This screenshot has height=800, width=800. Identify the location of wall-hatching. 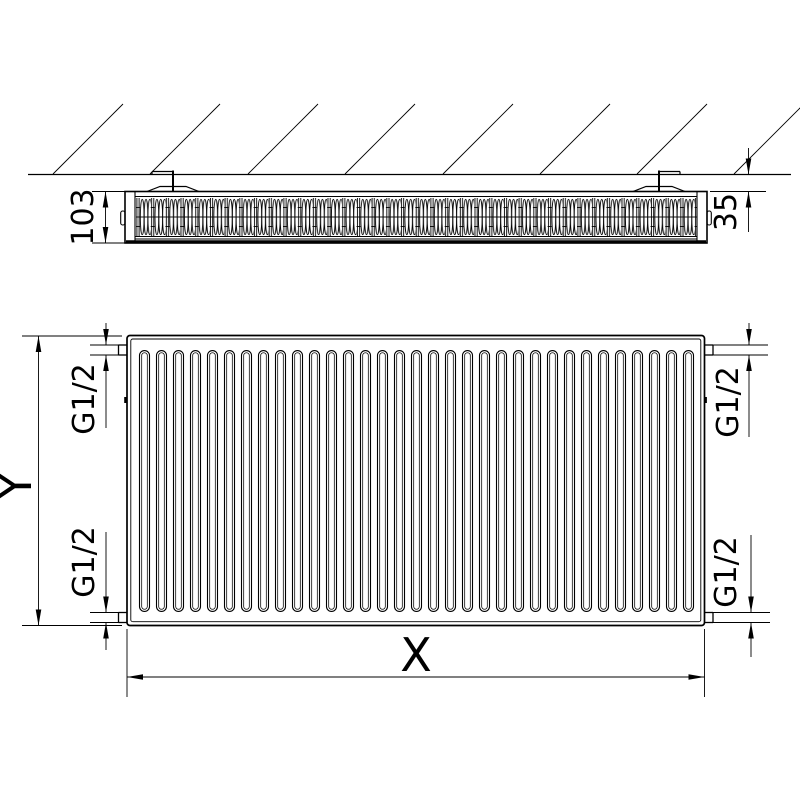
(426, 139).